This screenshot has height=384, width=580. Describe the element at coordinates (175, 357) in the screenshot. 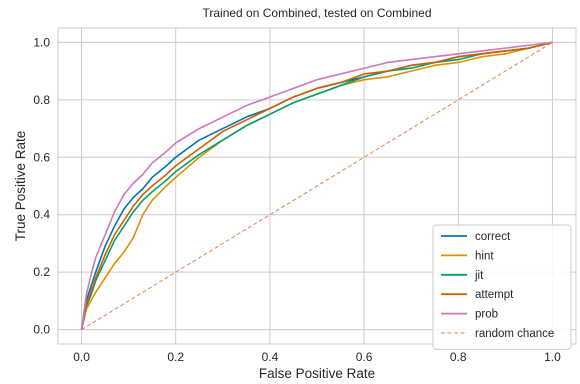

I see `x-tick-label: 0.2` at that location.